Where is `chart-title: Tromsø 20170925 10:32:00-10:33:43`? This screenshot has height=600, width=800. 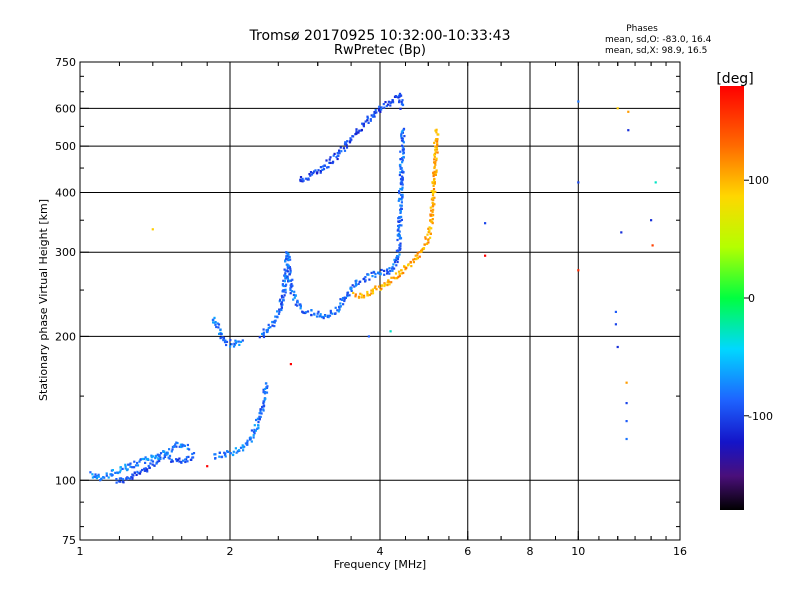 chart-title: Tromsø 20170925 10:32:00-10:33:43 is located at coordinates (380, 36).